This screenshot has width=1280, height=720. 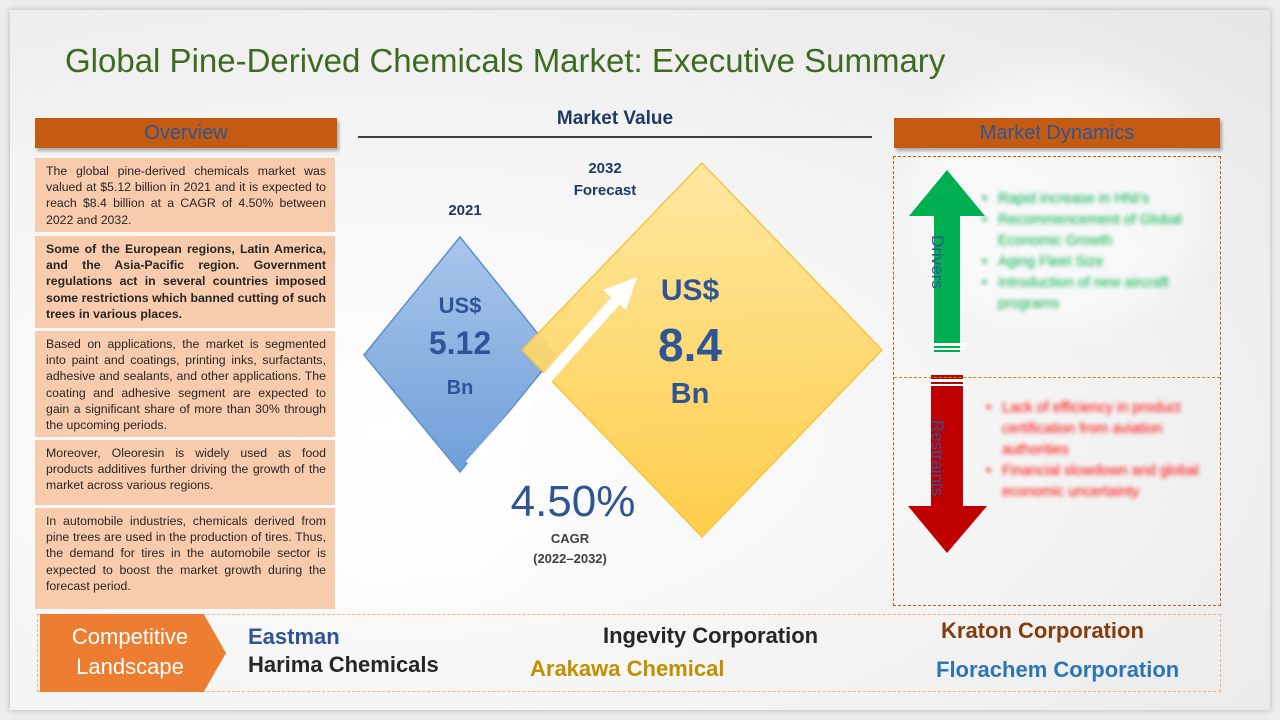 What do you see at coordinates (551, 373) in the screenshot?
I see `growth-arrow-icon` at bounding box center [551, 373].